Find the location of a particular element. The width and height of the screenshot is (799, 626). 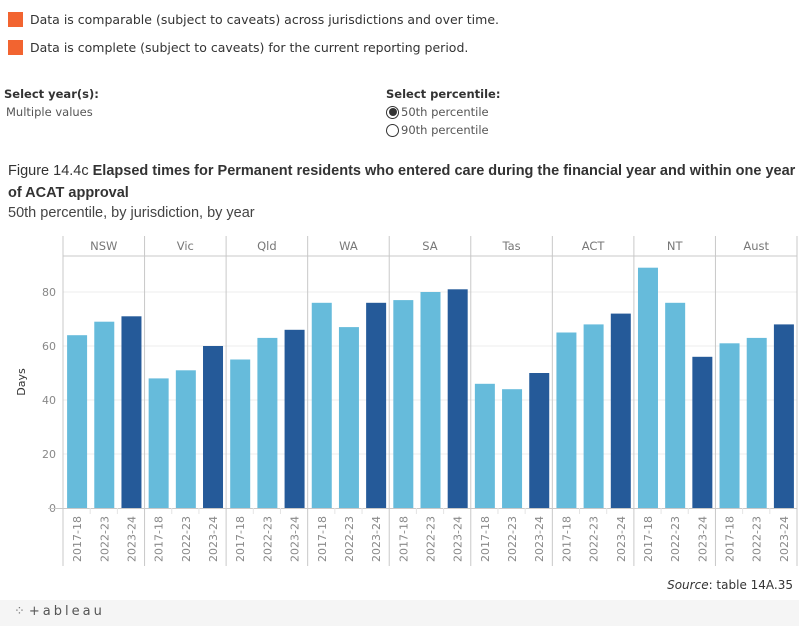

y-tick-label: 20 is located at coordinates (49, 454).